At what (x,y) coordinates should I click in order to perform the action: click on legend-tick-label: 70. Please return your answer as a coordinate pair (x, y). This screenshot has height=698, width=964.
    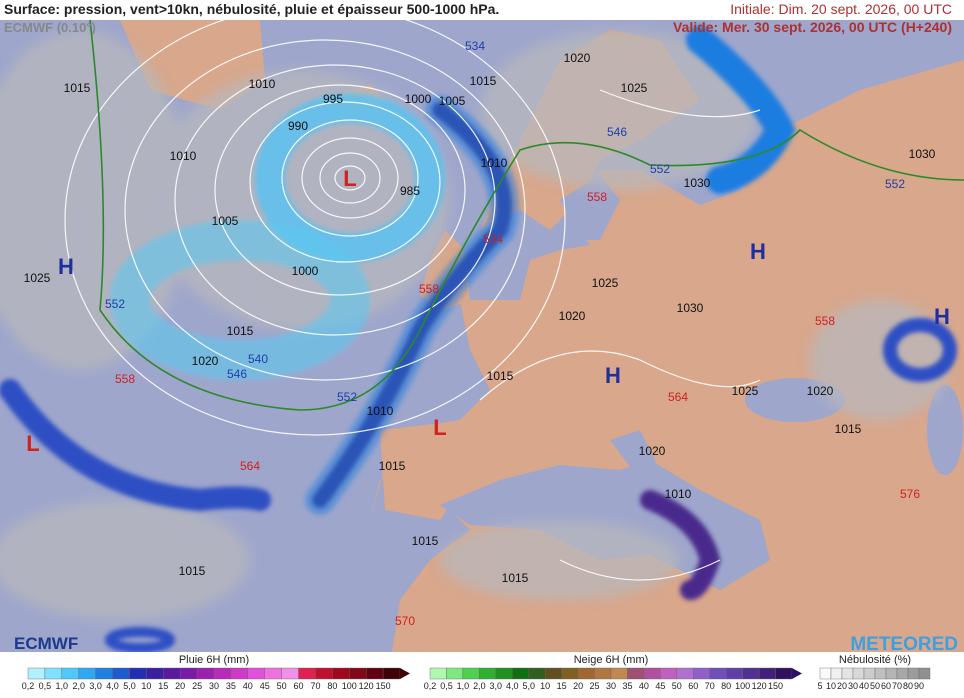
    Looking at the image, I should click on (315, 686).